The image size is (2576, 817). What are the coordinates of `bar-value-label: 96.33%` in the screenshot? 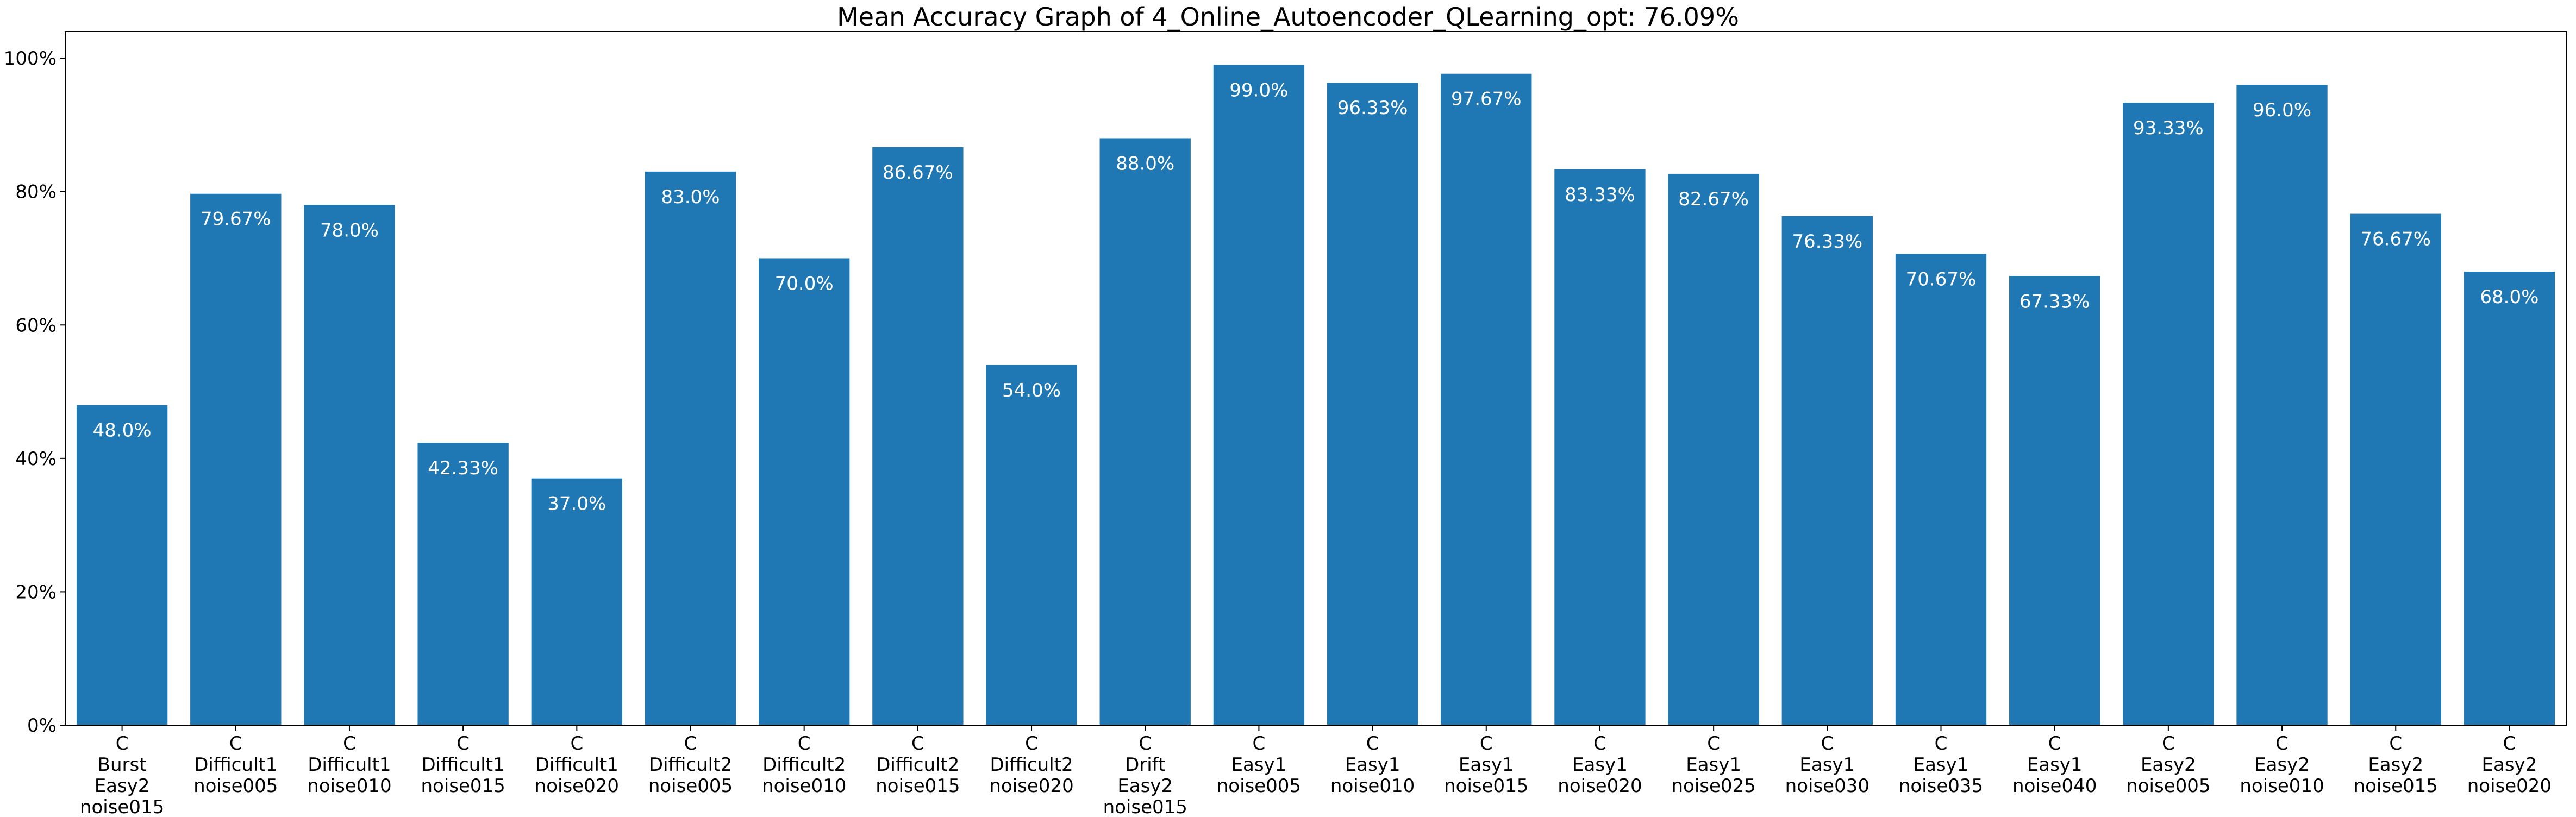 It's located at (1372, 108).